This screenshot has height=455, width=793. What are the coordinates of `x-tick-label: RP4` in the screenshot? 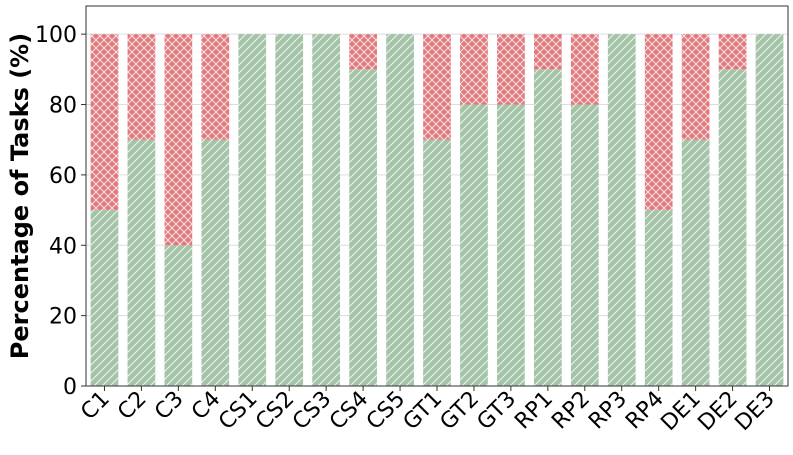 It's located at (645, 411).